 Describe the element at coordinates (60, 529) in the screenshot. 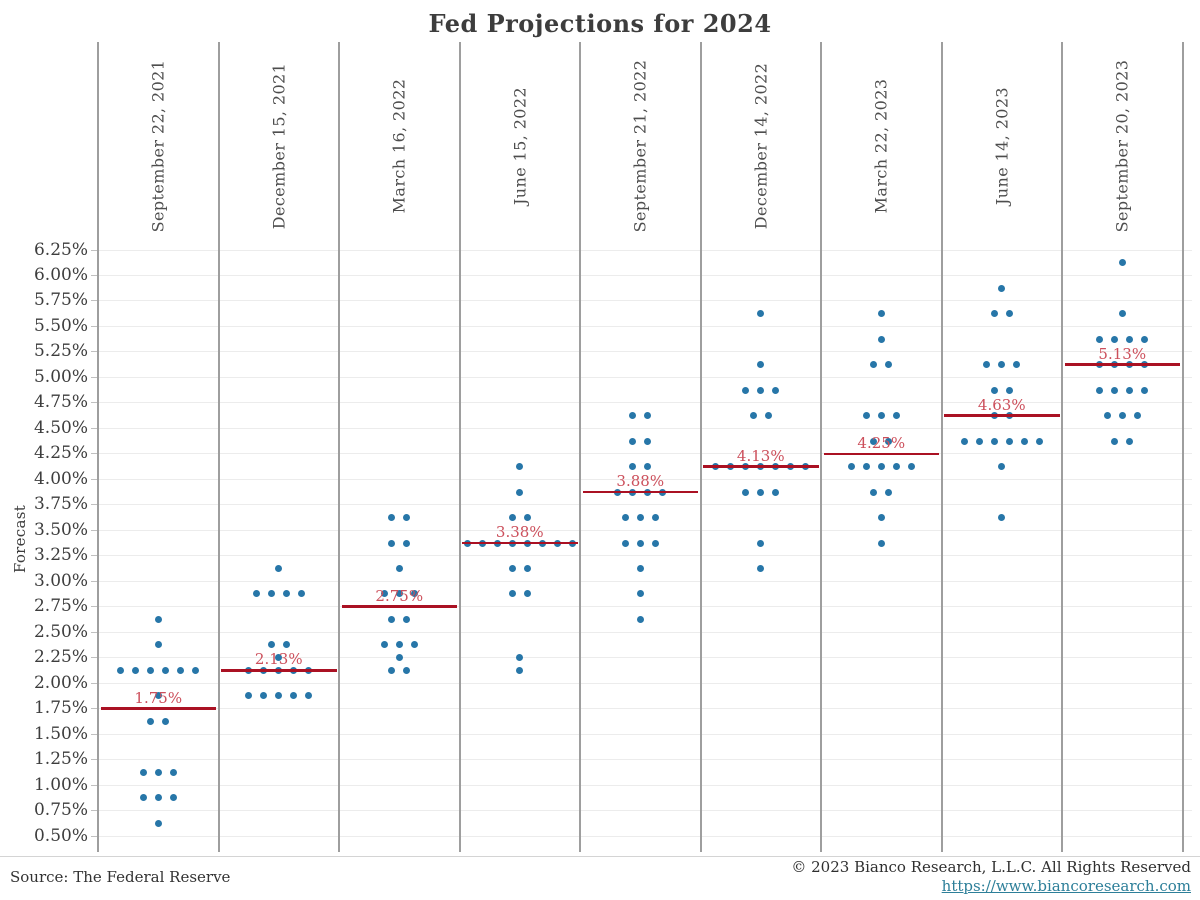

I see `y-tick-label: 3.50%` at that location.